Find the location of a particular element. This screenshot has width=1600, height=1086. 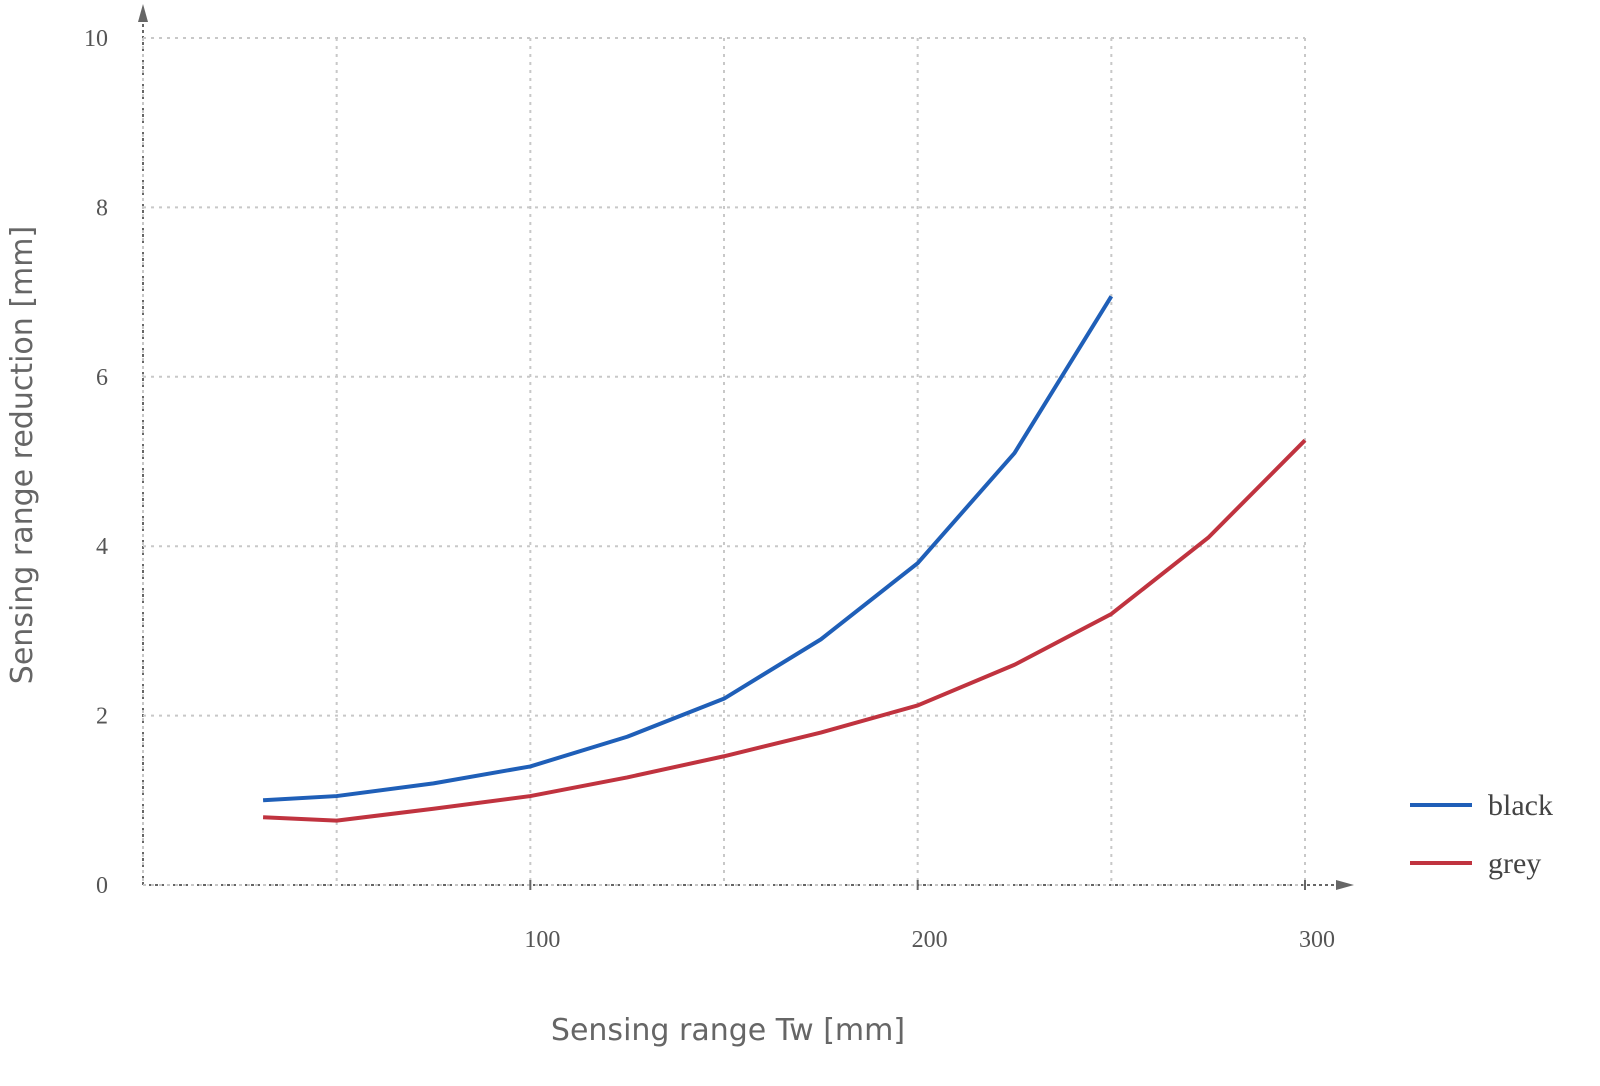

y-tick-label: 6 is located at coordinates (102, 378).